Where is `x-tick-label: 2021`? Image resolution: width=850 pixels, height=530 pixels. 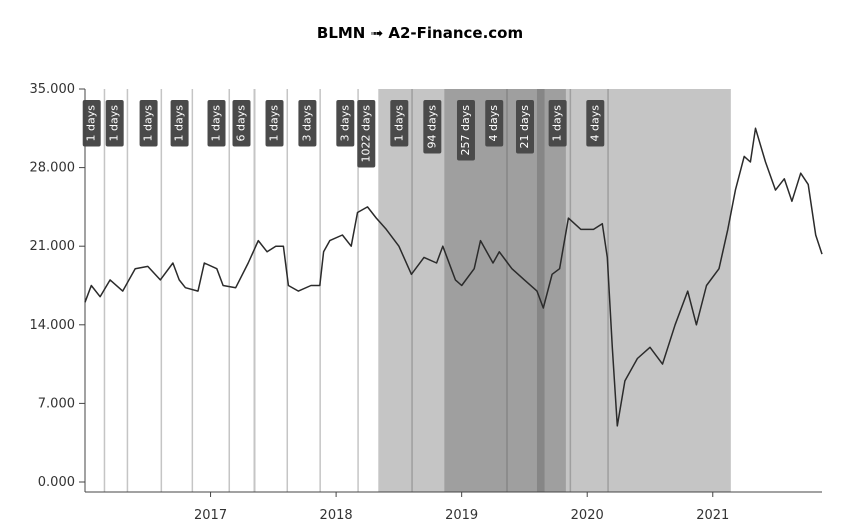
x-tick-label: 2021 is located at coordinates (712, 515).